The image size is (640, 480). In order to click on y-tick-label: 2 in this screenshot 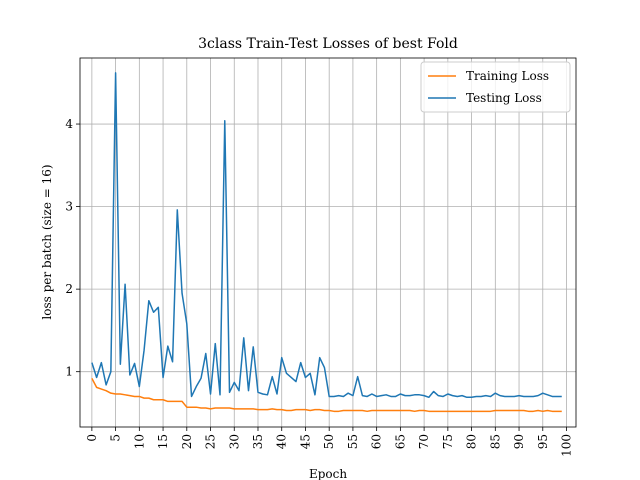, I will do `click(69, 289)`.